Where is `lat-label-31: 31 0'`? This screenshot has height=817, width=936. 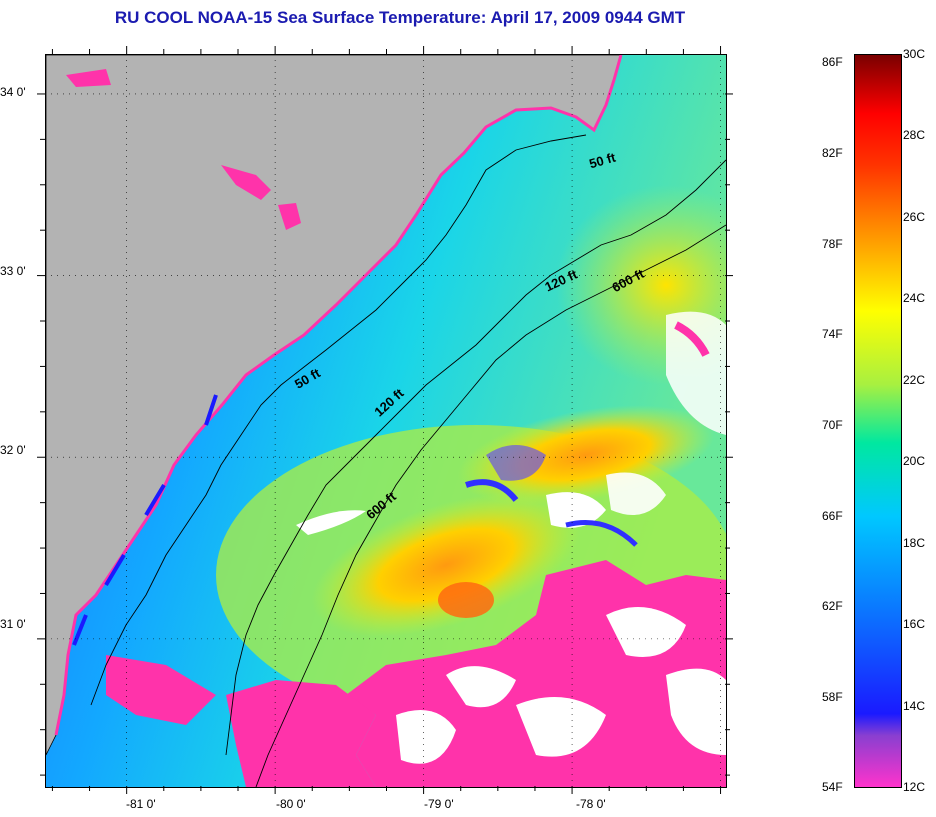 lat-label-31: 31 0' is located at coordinates (13, 624).